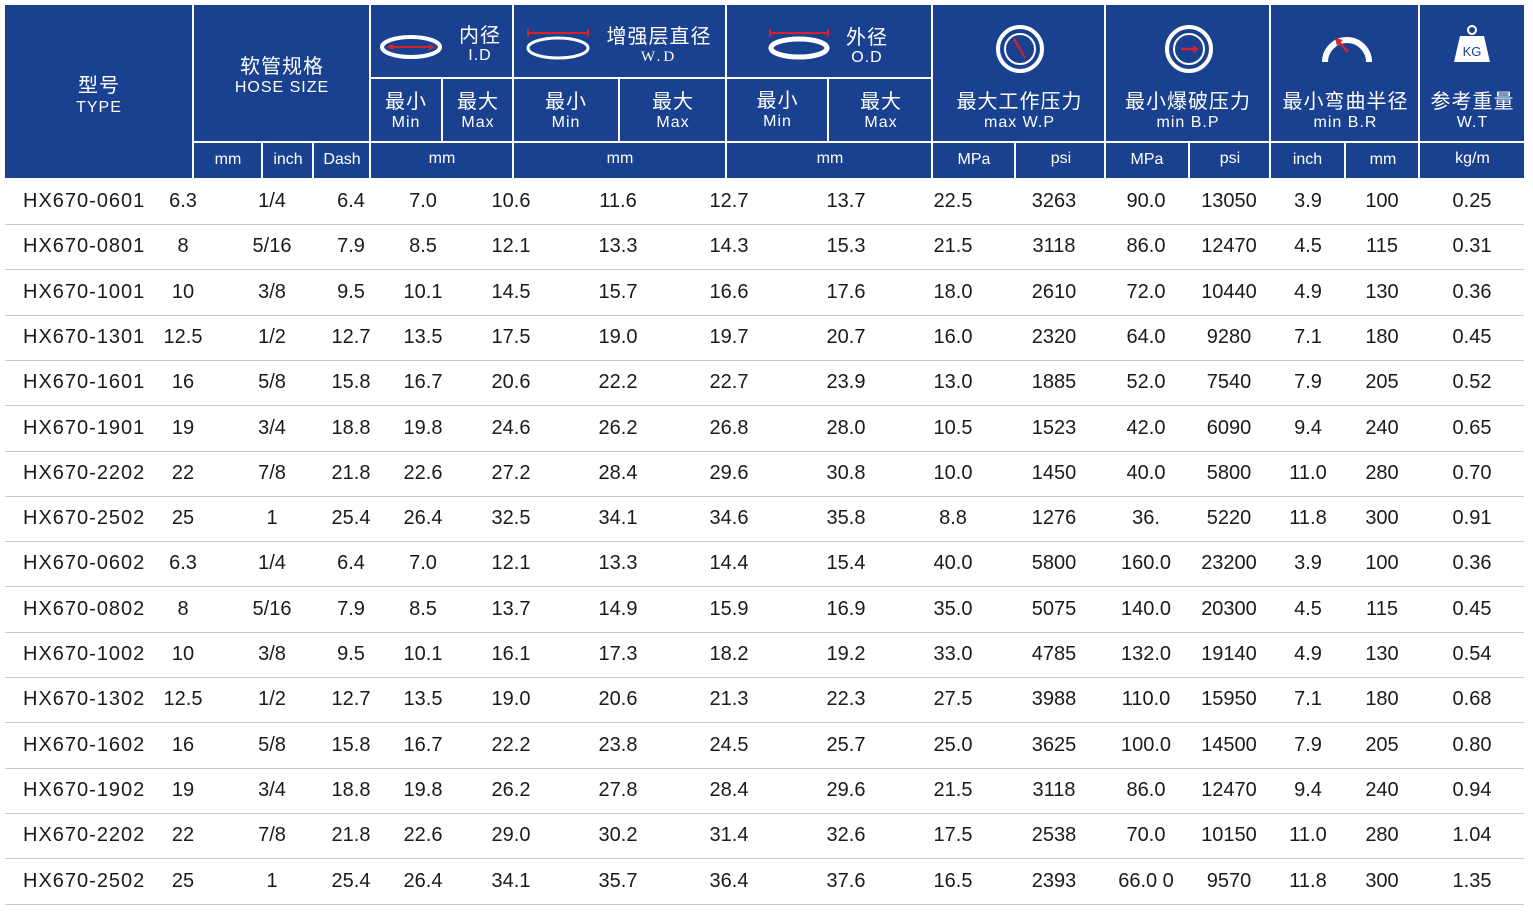  I want to click on header-bp-unit-psi: psi, so click(1230, 158).